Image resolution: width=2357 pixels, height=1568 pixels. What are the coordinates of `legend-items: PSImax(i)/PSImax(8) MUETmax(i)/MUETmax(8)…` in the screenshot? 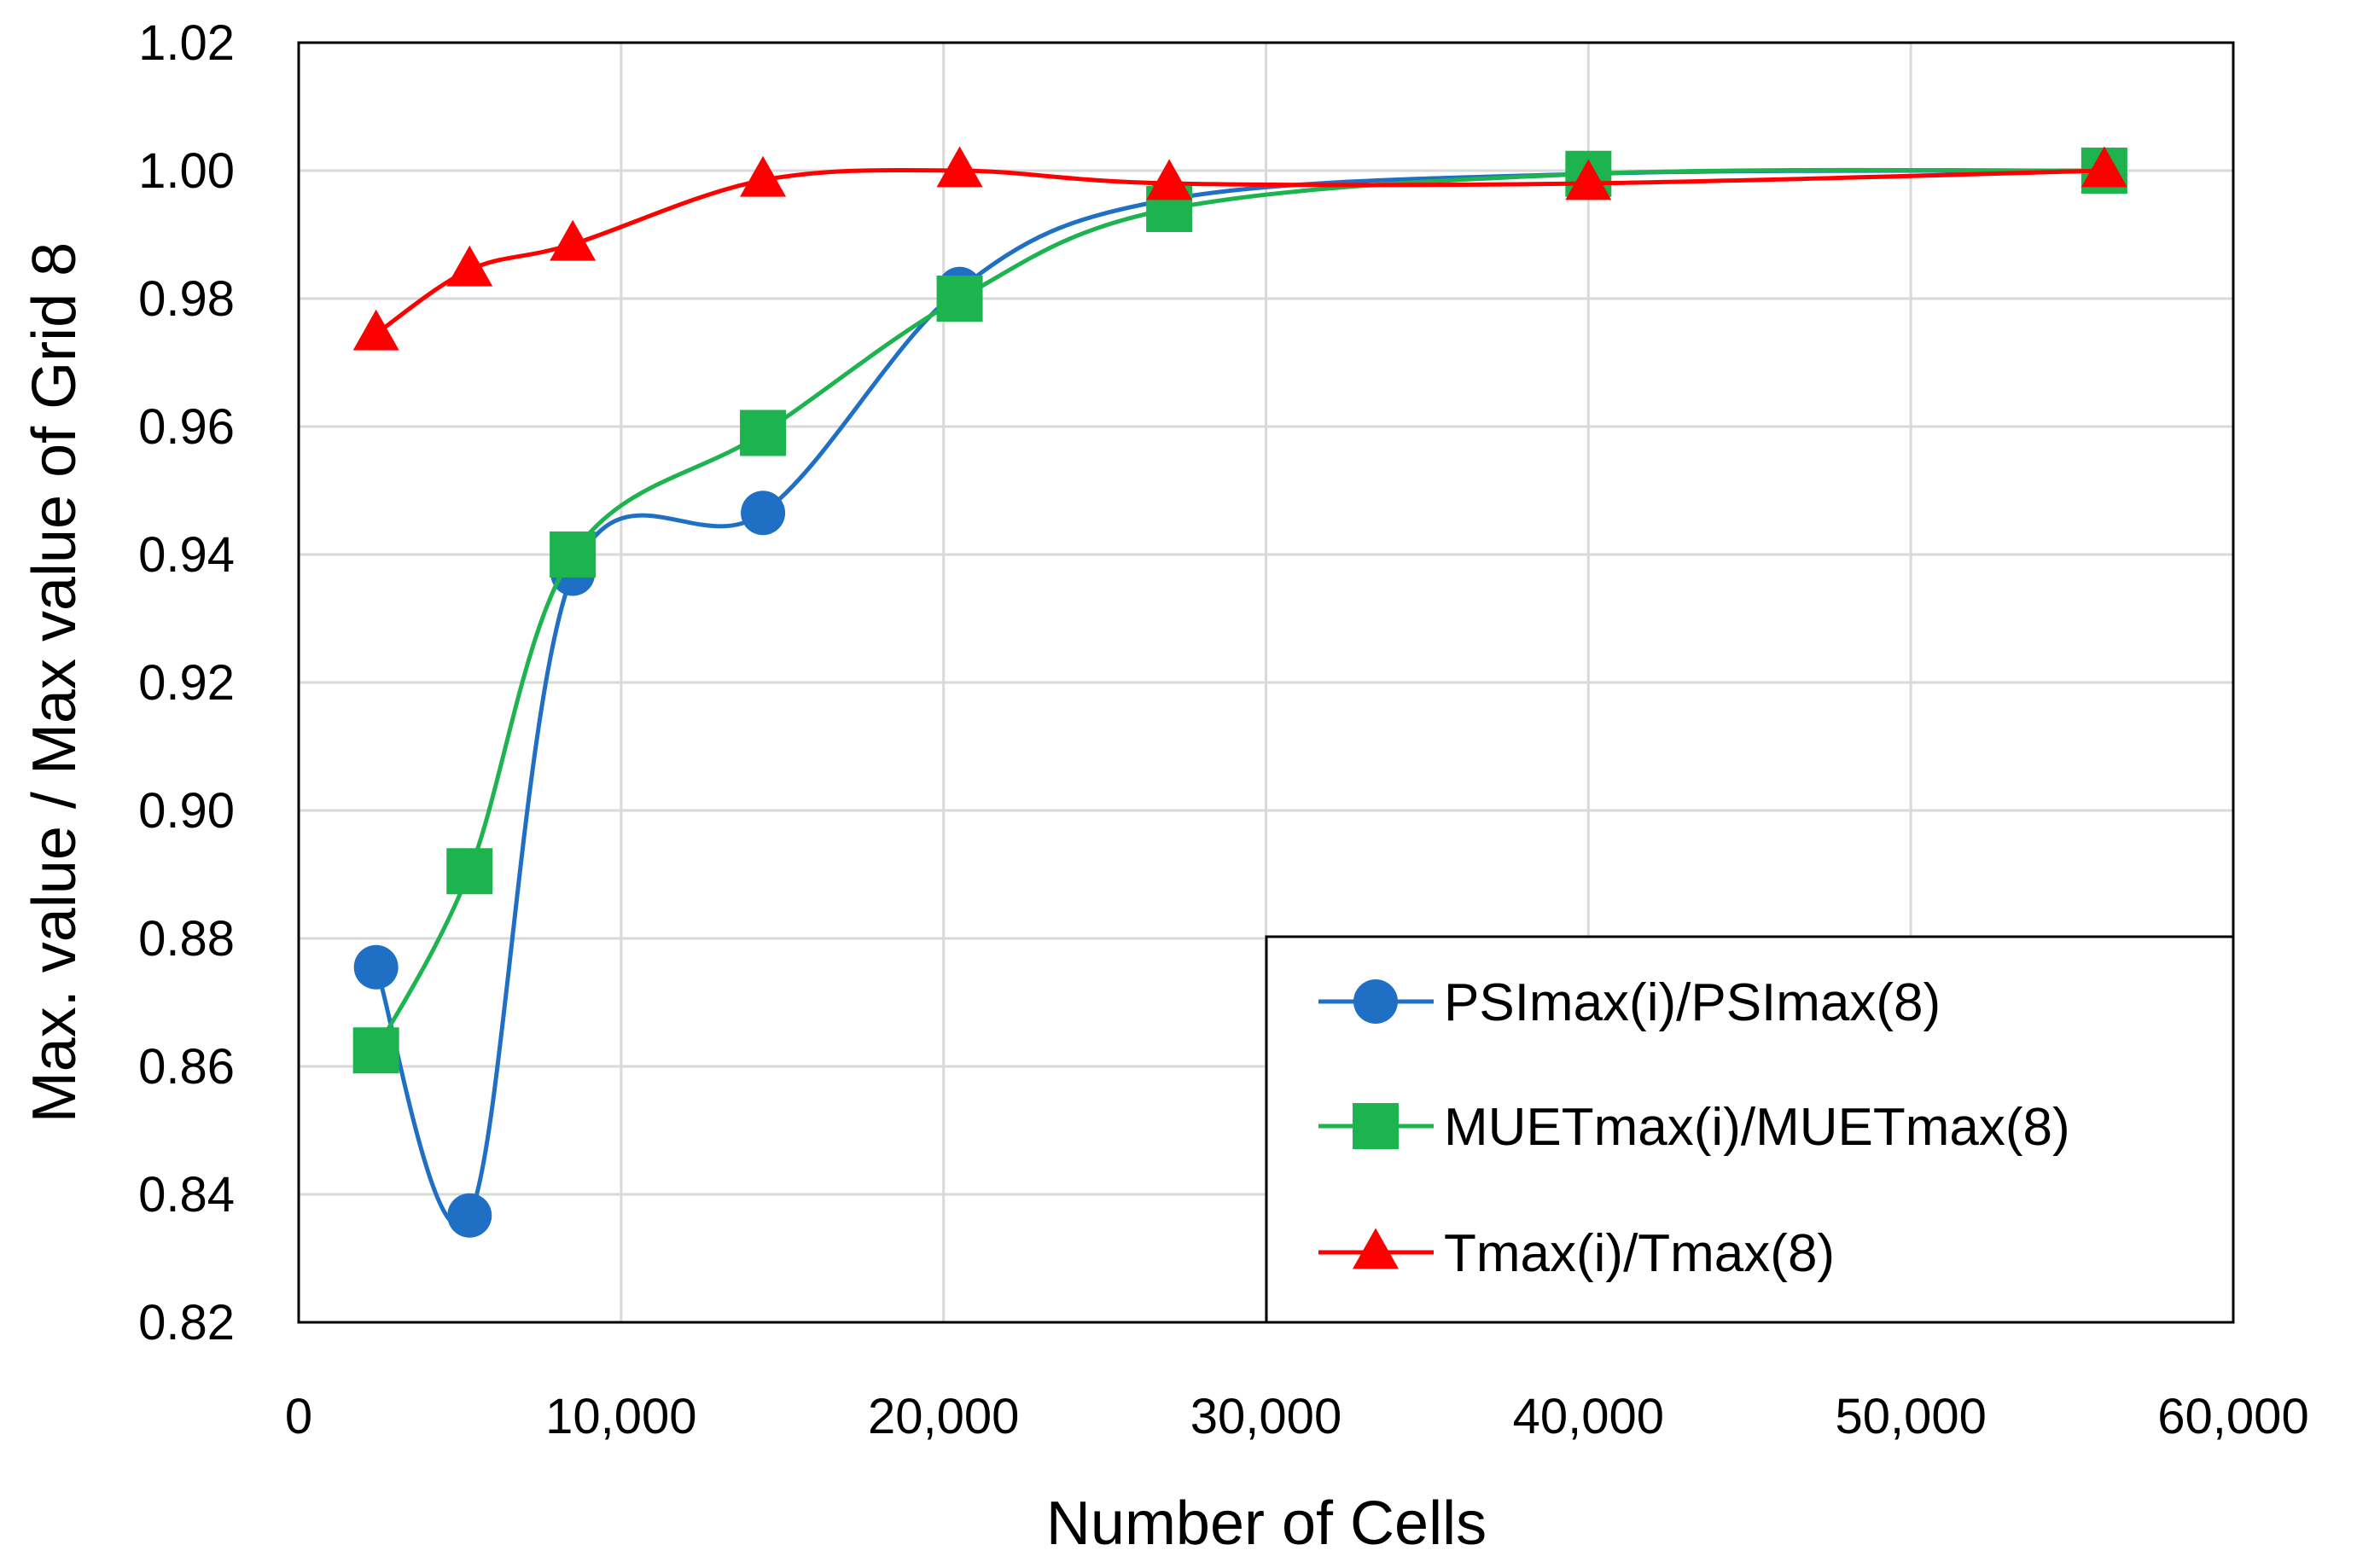 It's located at (1694, 1128).